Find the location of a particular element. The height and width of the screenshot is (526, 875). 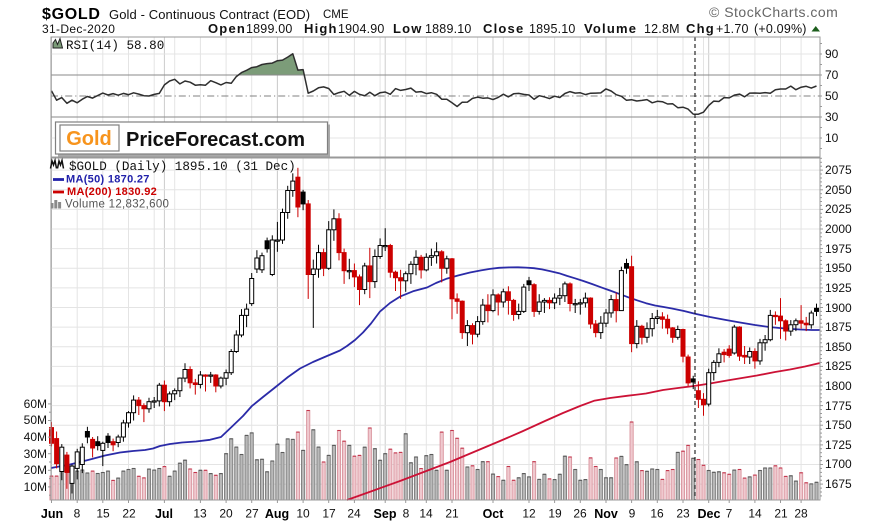

svg-text: 26 is located at coordinates (580, 514).